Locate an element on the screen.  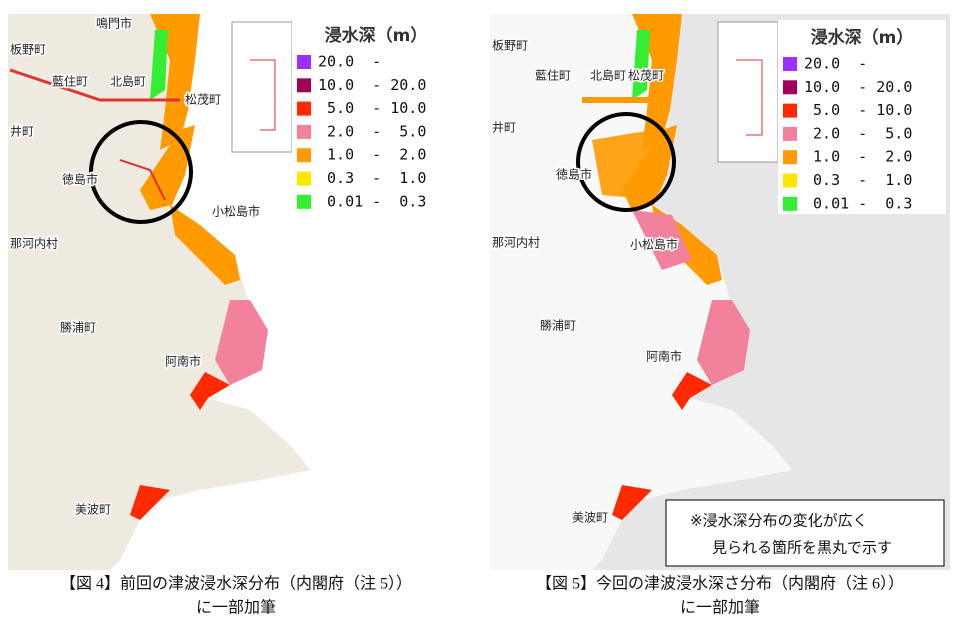
note-text: 見られる箇所を黒丸で示す is located at coordinates (802, 548).